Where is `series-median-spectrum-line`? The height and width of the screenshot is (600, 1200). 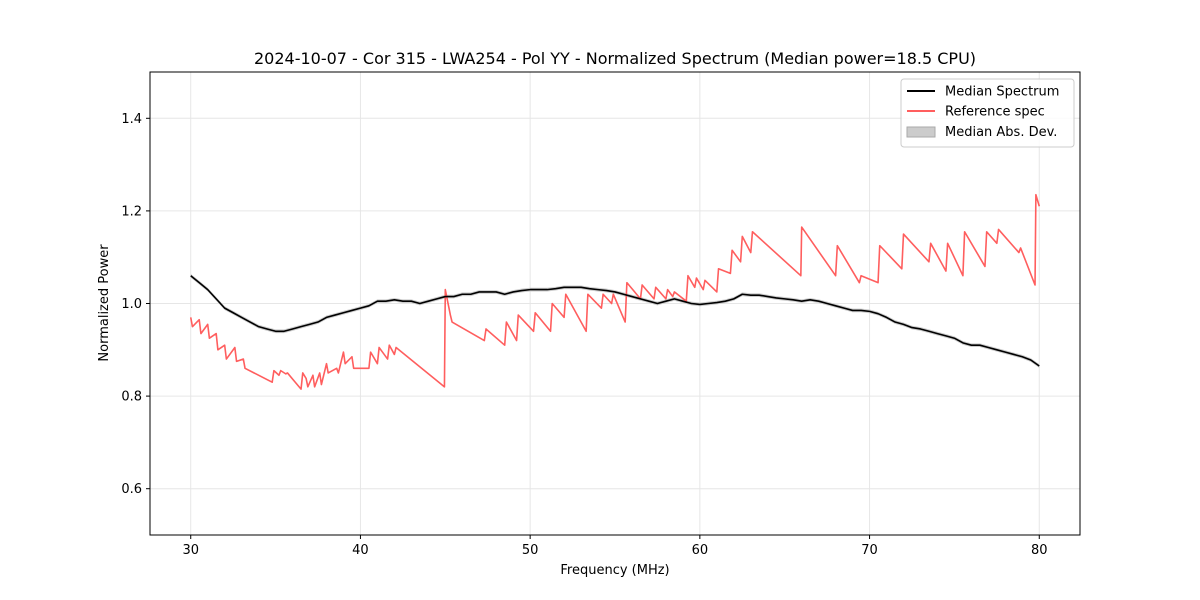
series-median-spectrum-line is located at coordinates (615, 321).